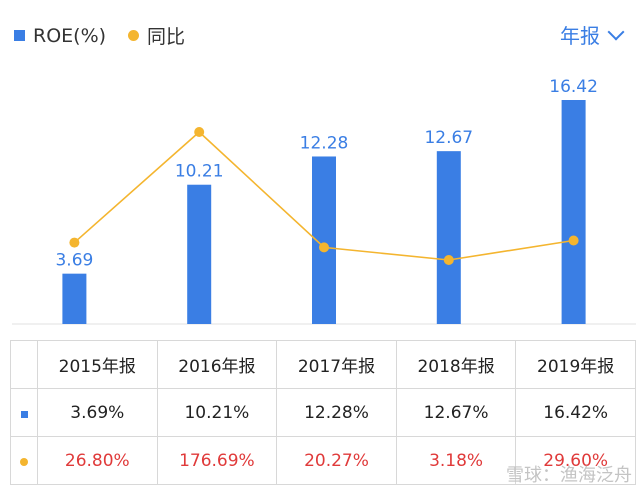 Image resolution: width=642 pixels, height=495 pixels. What do you see at coordinates (134, 35) in the screenshot?
I see `yoy-legend-swatch` at bounding box center [134, 35].